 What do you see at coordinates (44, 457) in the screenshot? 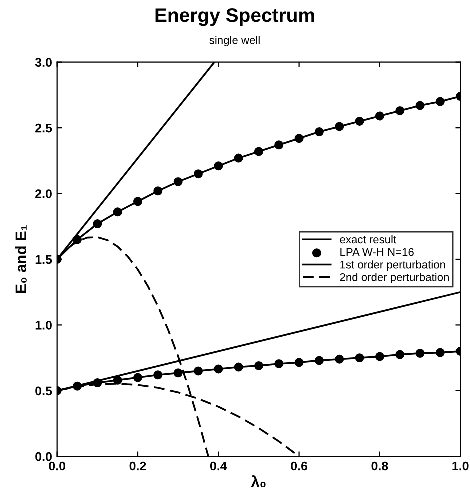
I see `y-tick-label: 0.0` at bounding box center [44, 457].